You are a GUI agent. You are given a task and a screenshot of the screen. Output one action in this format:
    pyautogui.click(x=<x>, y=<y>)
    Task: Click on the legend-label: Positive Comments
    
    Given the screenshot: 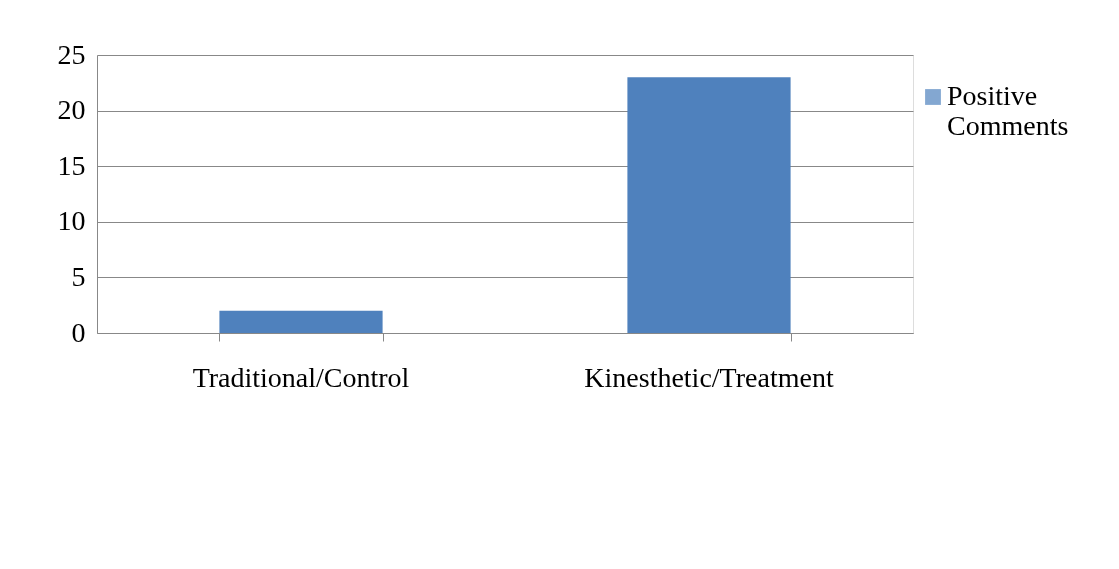 What is the action you would take?
    pyautogui.click(x=1008, y=110)
    